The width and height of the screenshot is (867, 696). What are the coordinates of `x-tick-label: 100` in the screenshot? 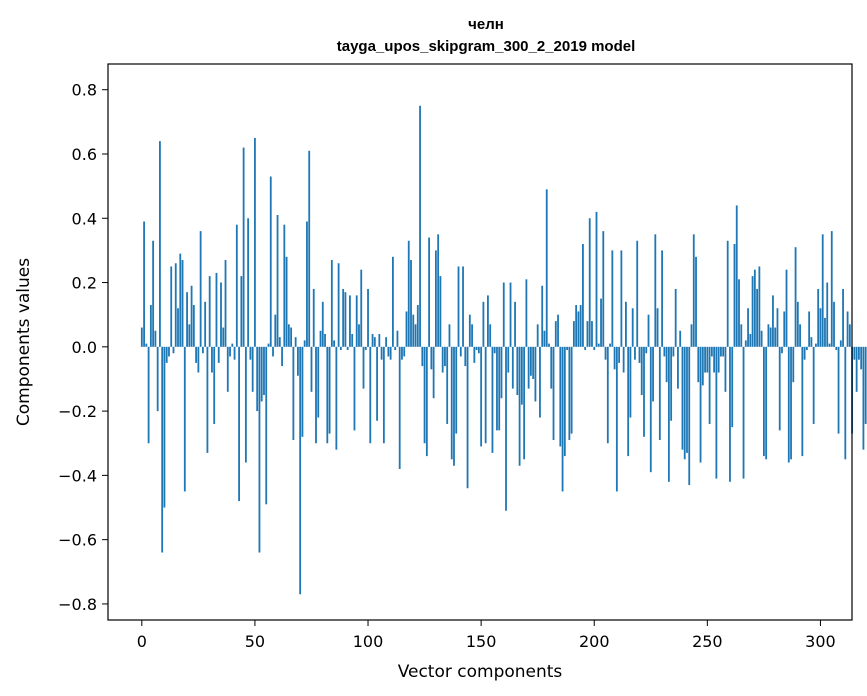 It's located at (368, 641).